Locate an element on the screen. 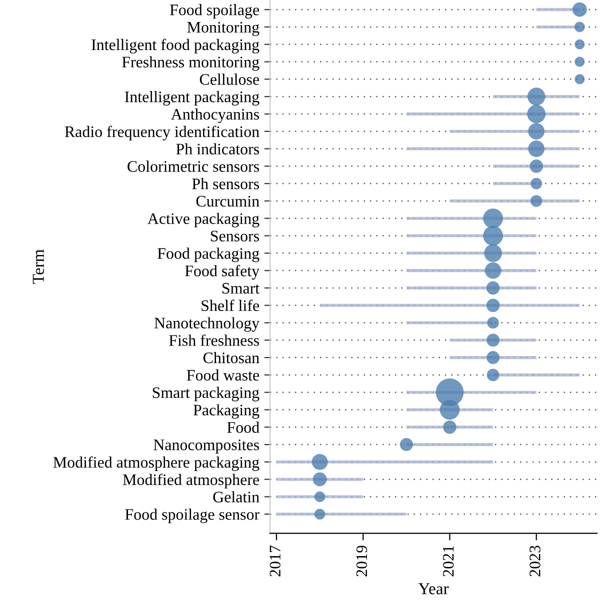 This screenshot has width=600, height=606. y-tick-label: Modified atmosphere packaging is located at coordinates (156, 464).